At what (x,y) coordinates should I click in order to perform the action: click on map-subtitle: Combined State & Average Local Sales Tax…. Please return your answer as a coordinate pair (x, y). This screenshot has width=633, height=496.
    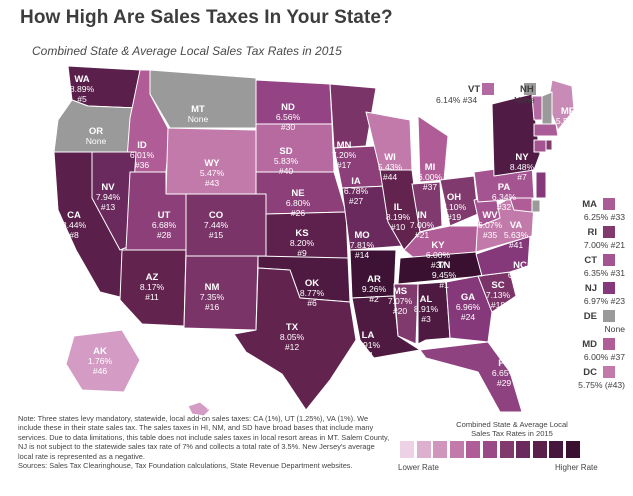
    Looking at the image, I should click on (187, 51).